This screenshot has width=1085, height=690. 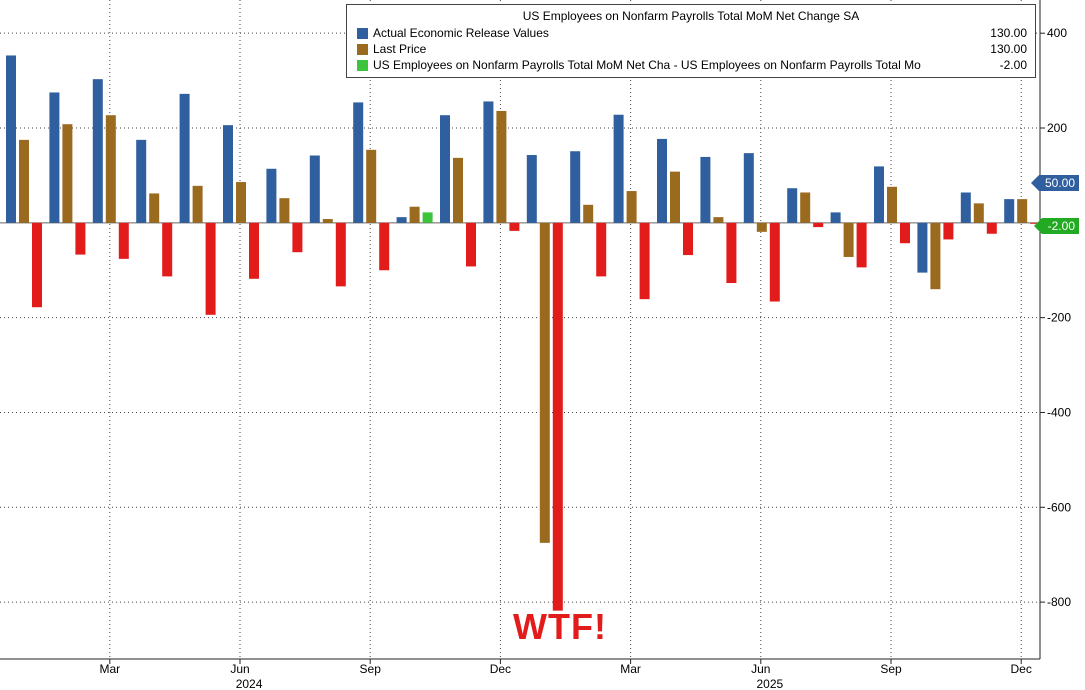 I want to click on legend-value-actual: 130.00, so click(x=1008, y=33).